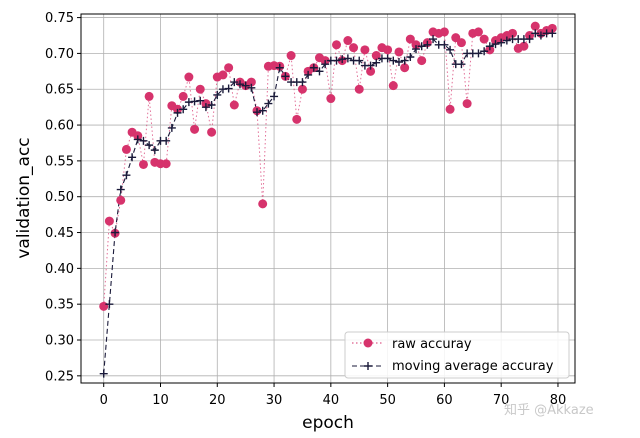 The width and height of the screenshot is (640, 438). I want to click on legend-box, so click(457, 355).